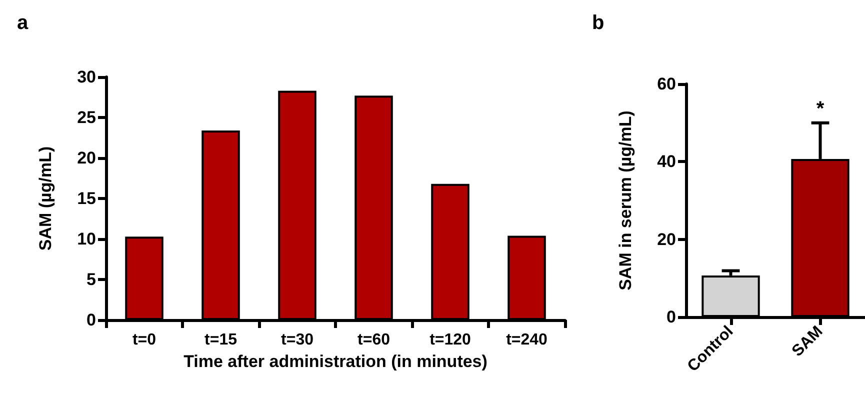  I want to click on x-axis-title: Time after administration (in minutes), so click(336, 361).